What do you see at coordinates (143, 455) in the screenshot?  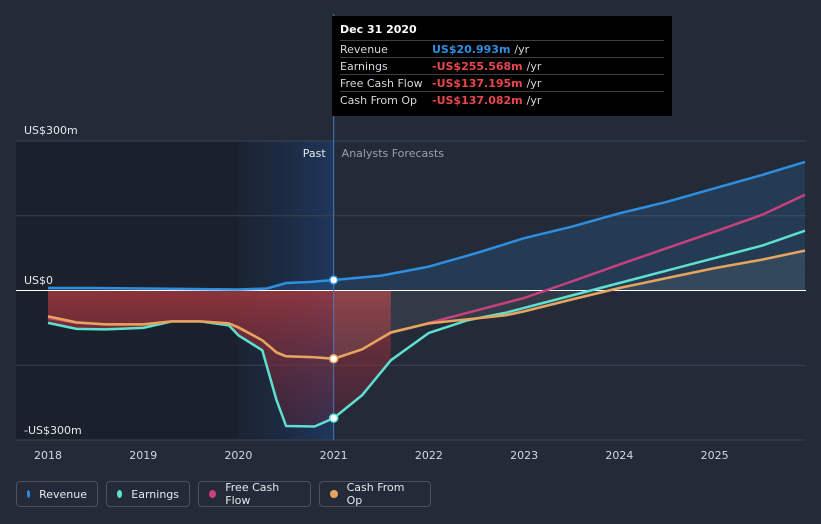 I see `x-tick-label: 2019` at bounding box center [143, 455].